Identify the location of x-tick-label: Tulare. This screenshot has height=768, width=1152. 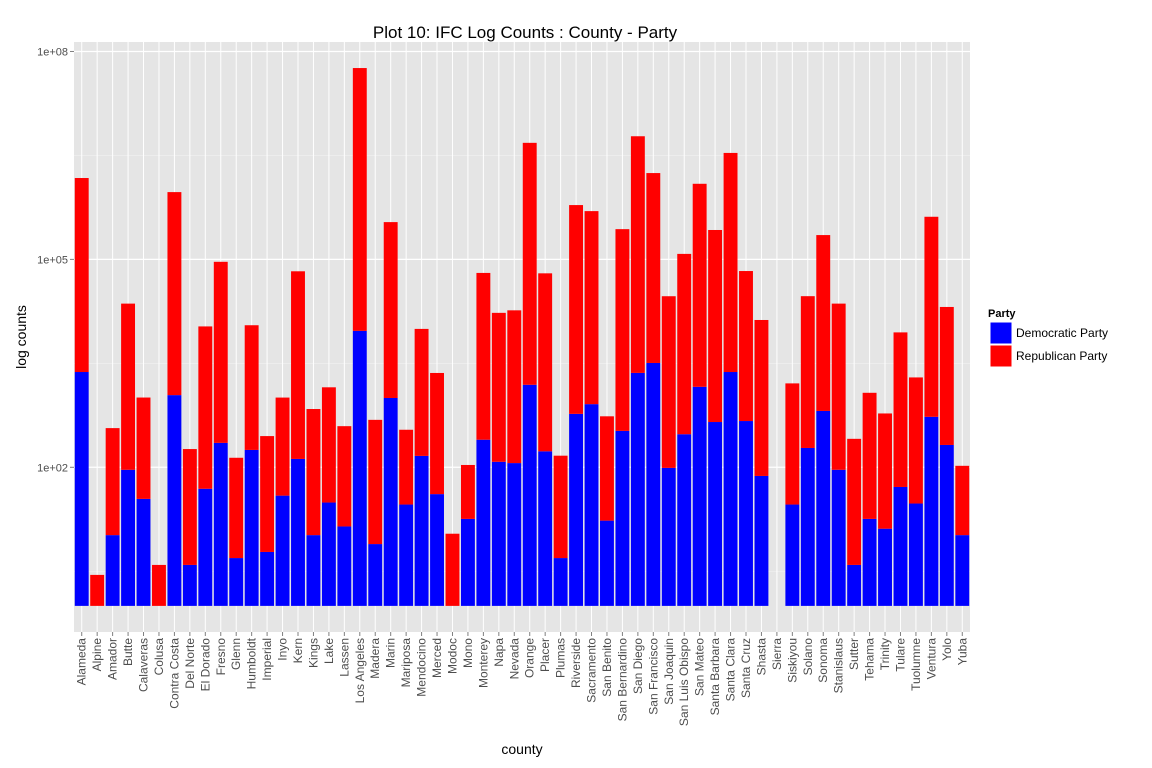
(900, 655).